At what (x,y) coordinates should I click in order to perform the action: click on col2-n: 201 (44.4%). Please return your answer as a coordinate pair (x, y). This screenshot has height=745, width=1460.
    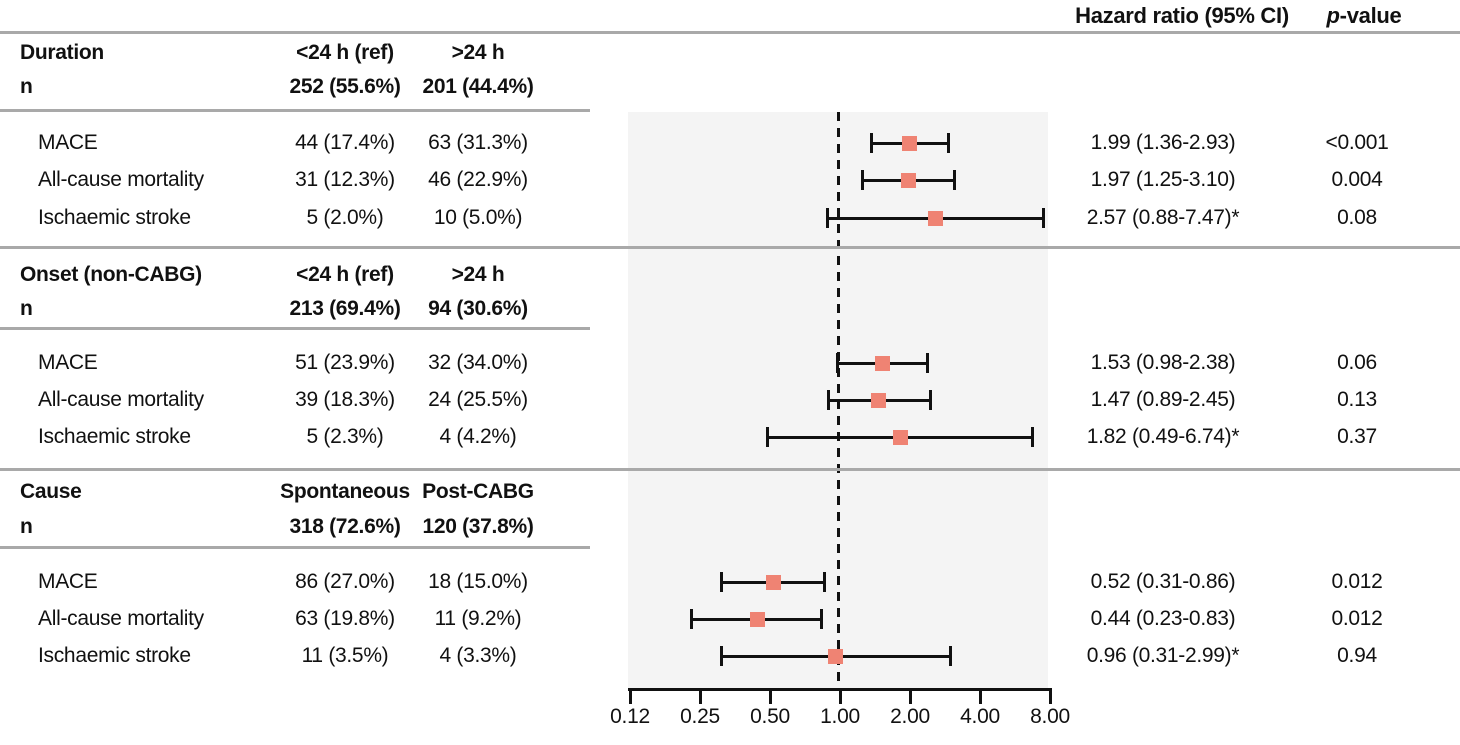
    Looking at the image, I should click on (478, 86).